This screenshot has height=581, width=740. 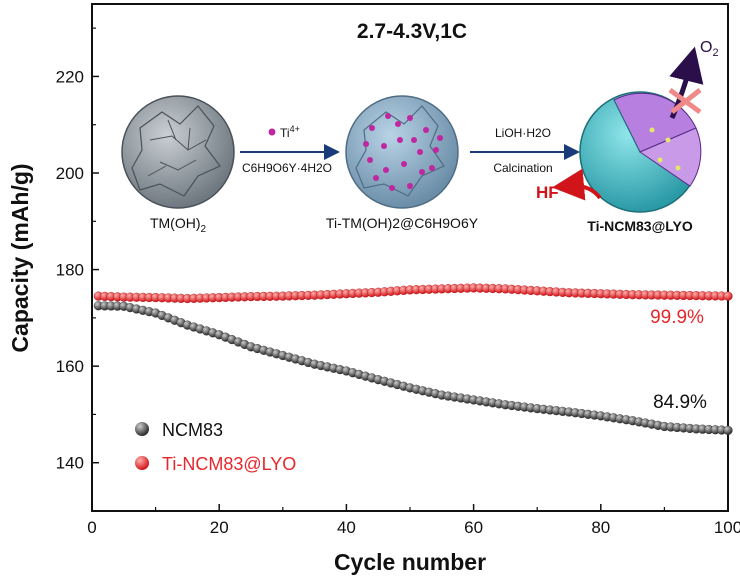 I want to click on ti-ncm83-retention-label: 99.9%, so click(x=677, y=317).